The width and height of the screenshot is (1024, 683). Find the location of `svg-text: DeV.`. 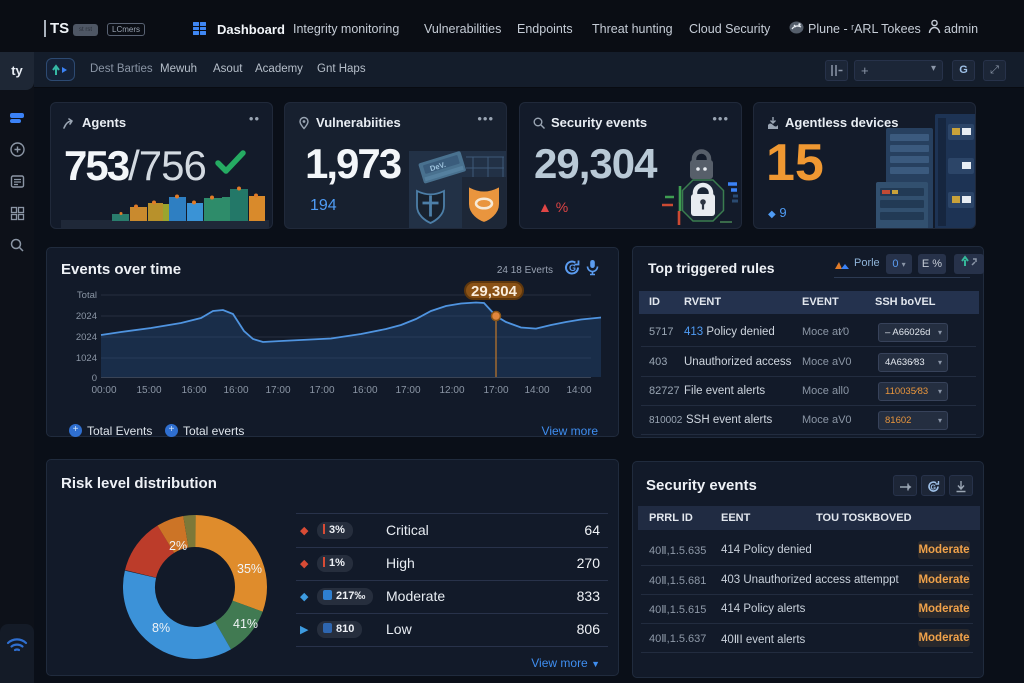

svg-text: DeV. is located at coordinates (438, 166).